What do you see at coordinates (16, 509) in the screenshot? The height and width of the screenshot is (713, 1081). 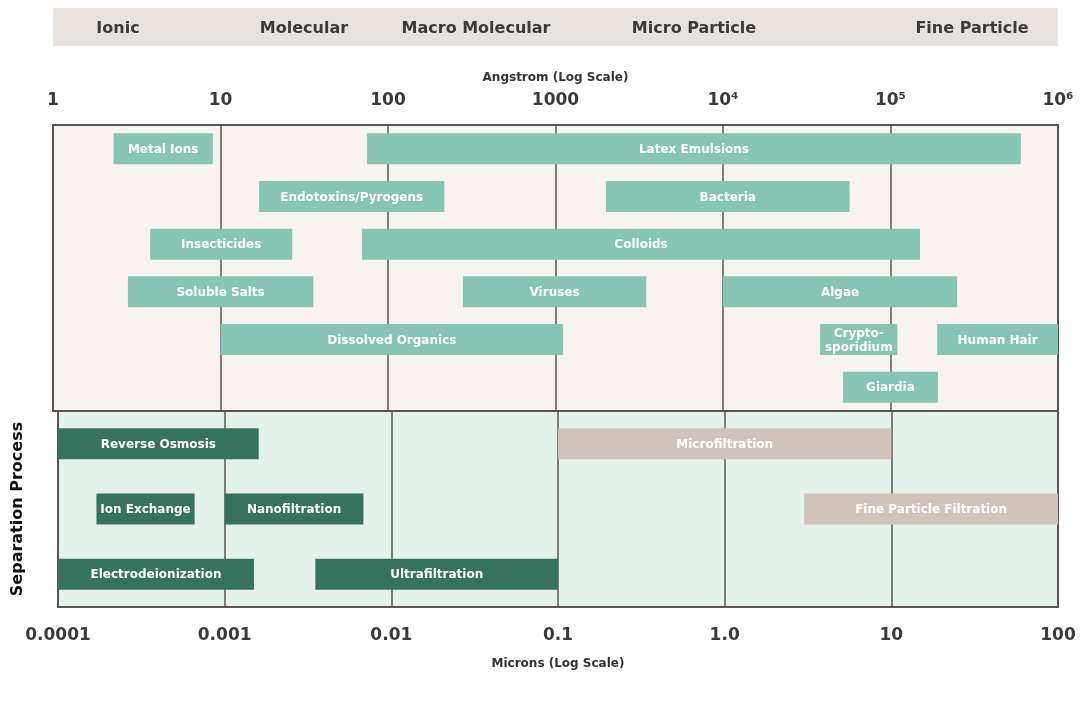 I see `y-axis-title: Separation Process` at bounding box center [16, 509].